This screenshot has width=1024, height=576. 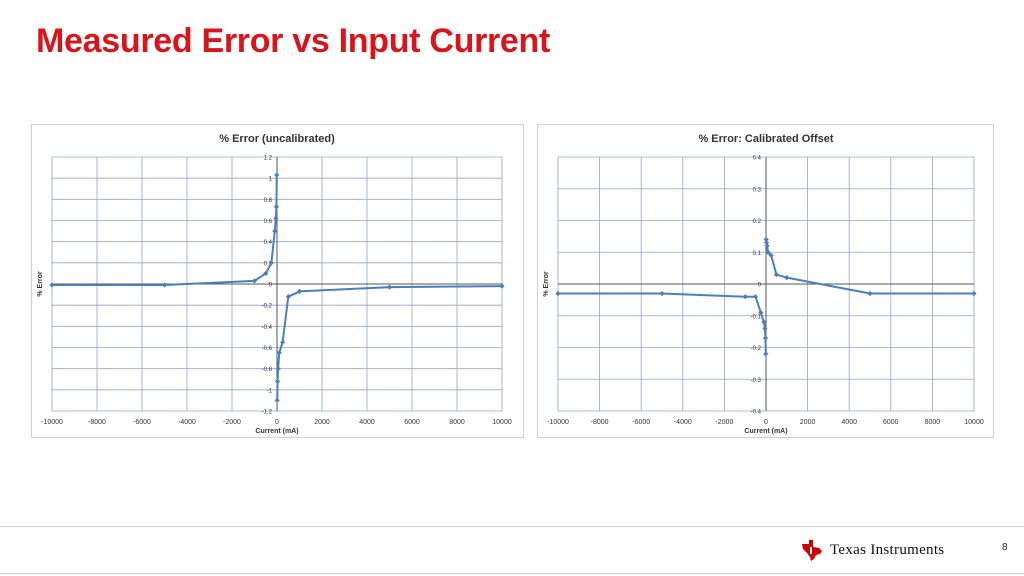 I want to click on y-tick-label: -0.6, so click(x=267, y=349).